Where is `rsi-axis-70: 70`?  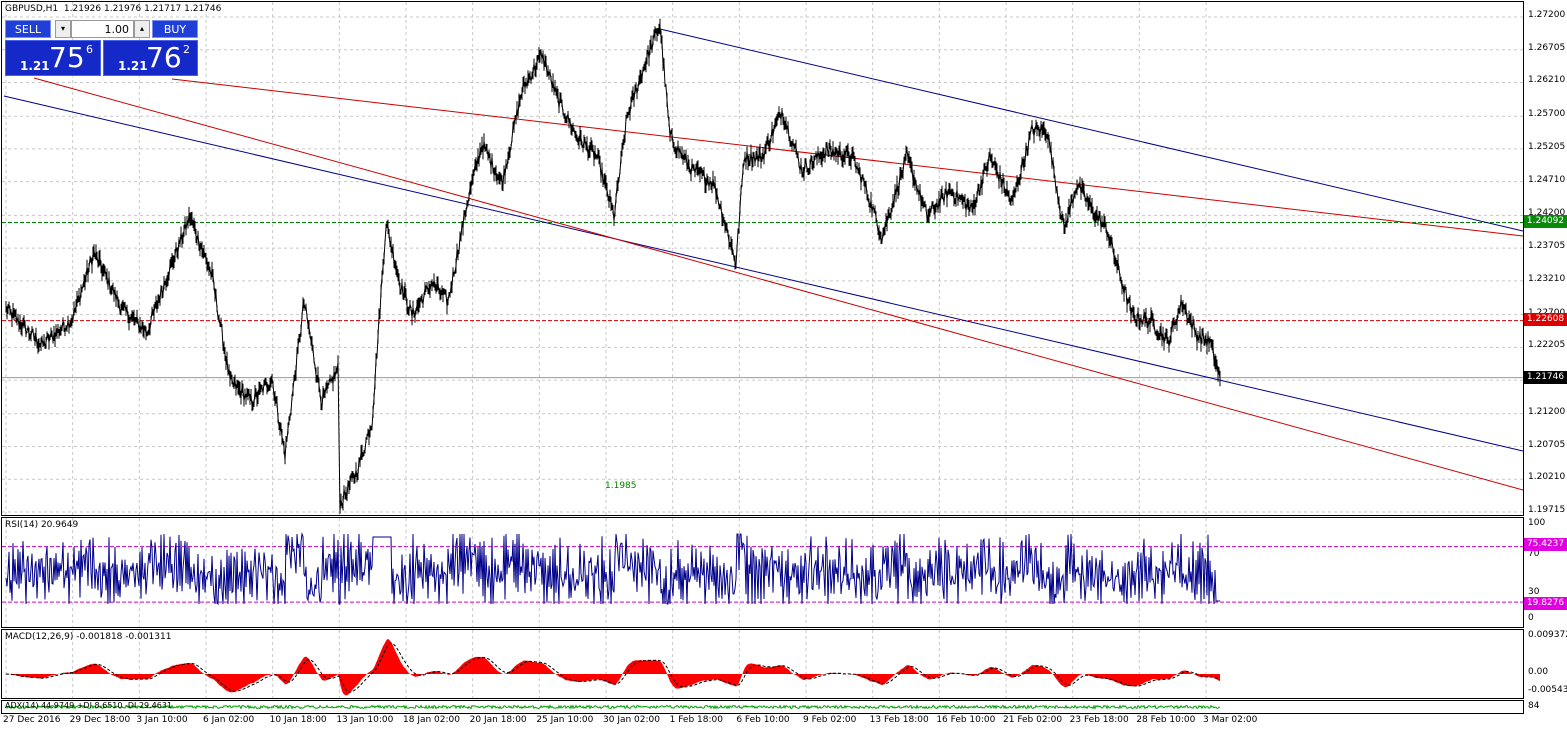
rsi-axis-70: 70 is located at coordinates (1534, 554).